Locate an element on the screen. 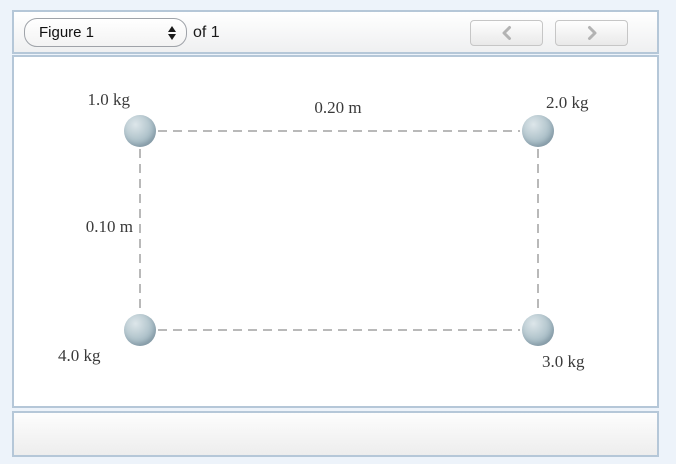 This screenshot has width=676, height=464. distance-label-left: 0.10 m is located at coordinates (109, 226).